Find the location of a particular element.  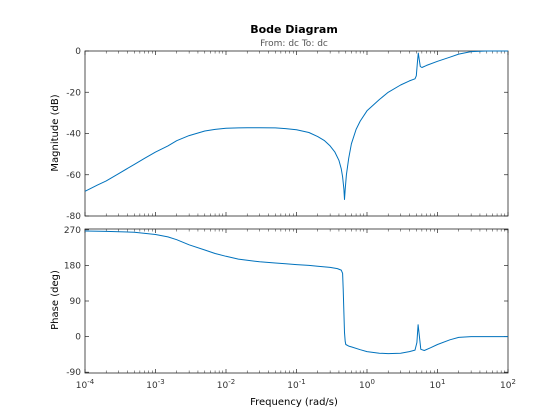

chart-subtitle: From: dc To: dc is located at coordinates (294, 44).